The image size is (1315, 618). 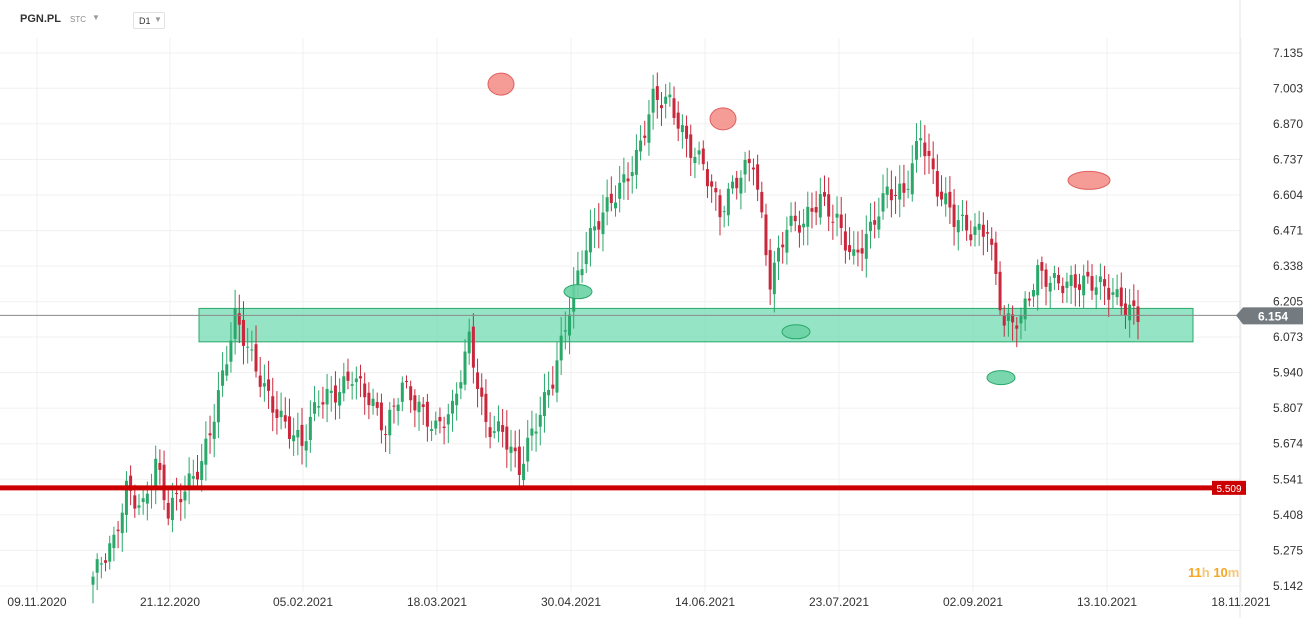 I want to click on x-tick-label: 21.12.2020, so click(x=170, y=602).